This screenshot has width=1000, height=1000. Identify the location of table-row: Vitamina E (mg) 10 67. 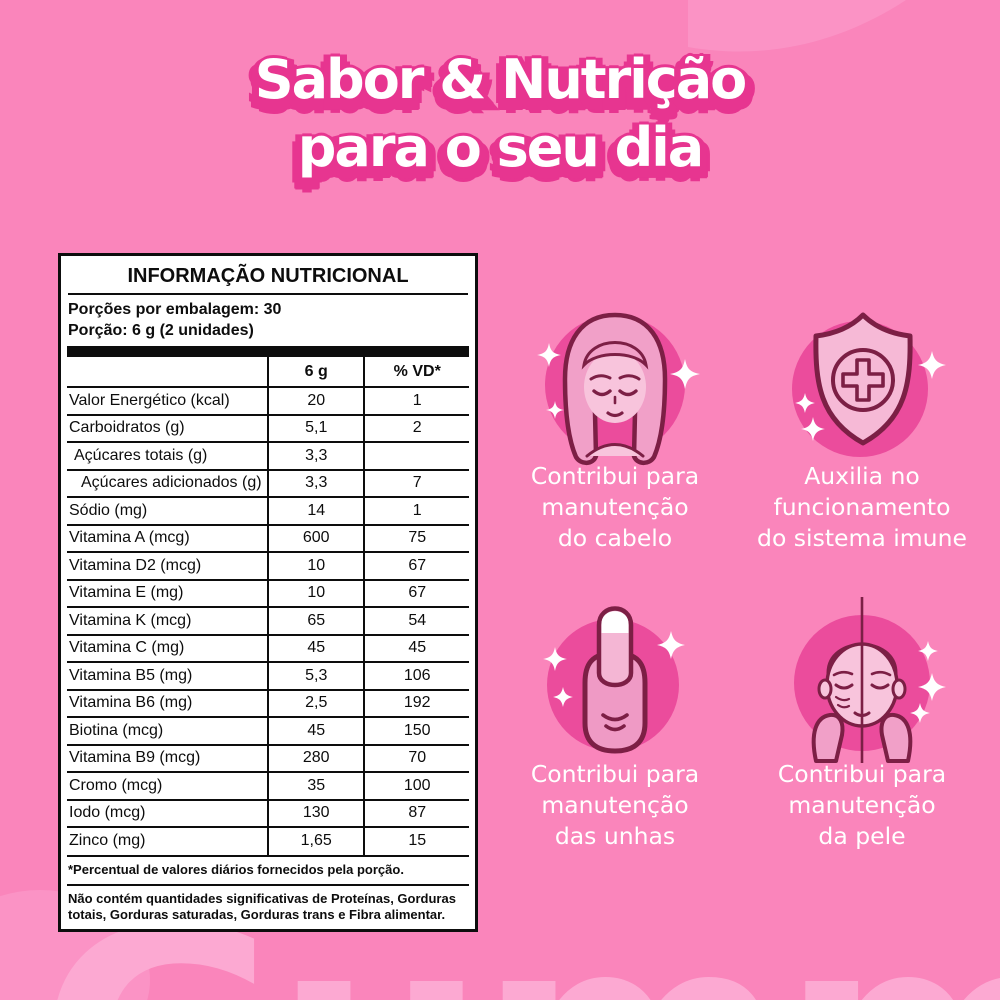
(268, 592).